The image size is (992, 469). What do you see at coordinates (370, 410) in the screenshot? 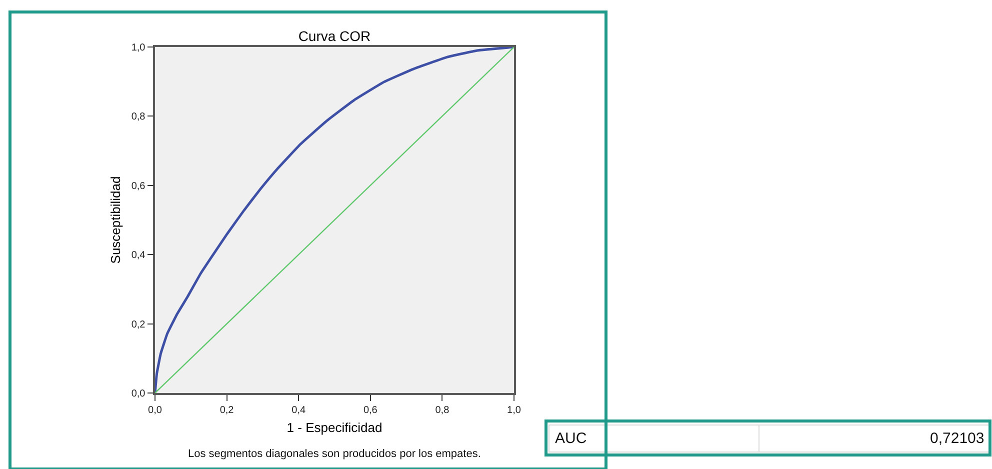
I see `x-tick-label: 0,6` at bounding box center [370, 410].